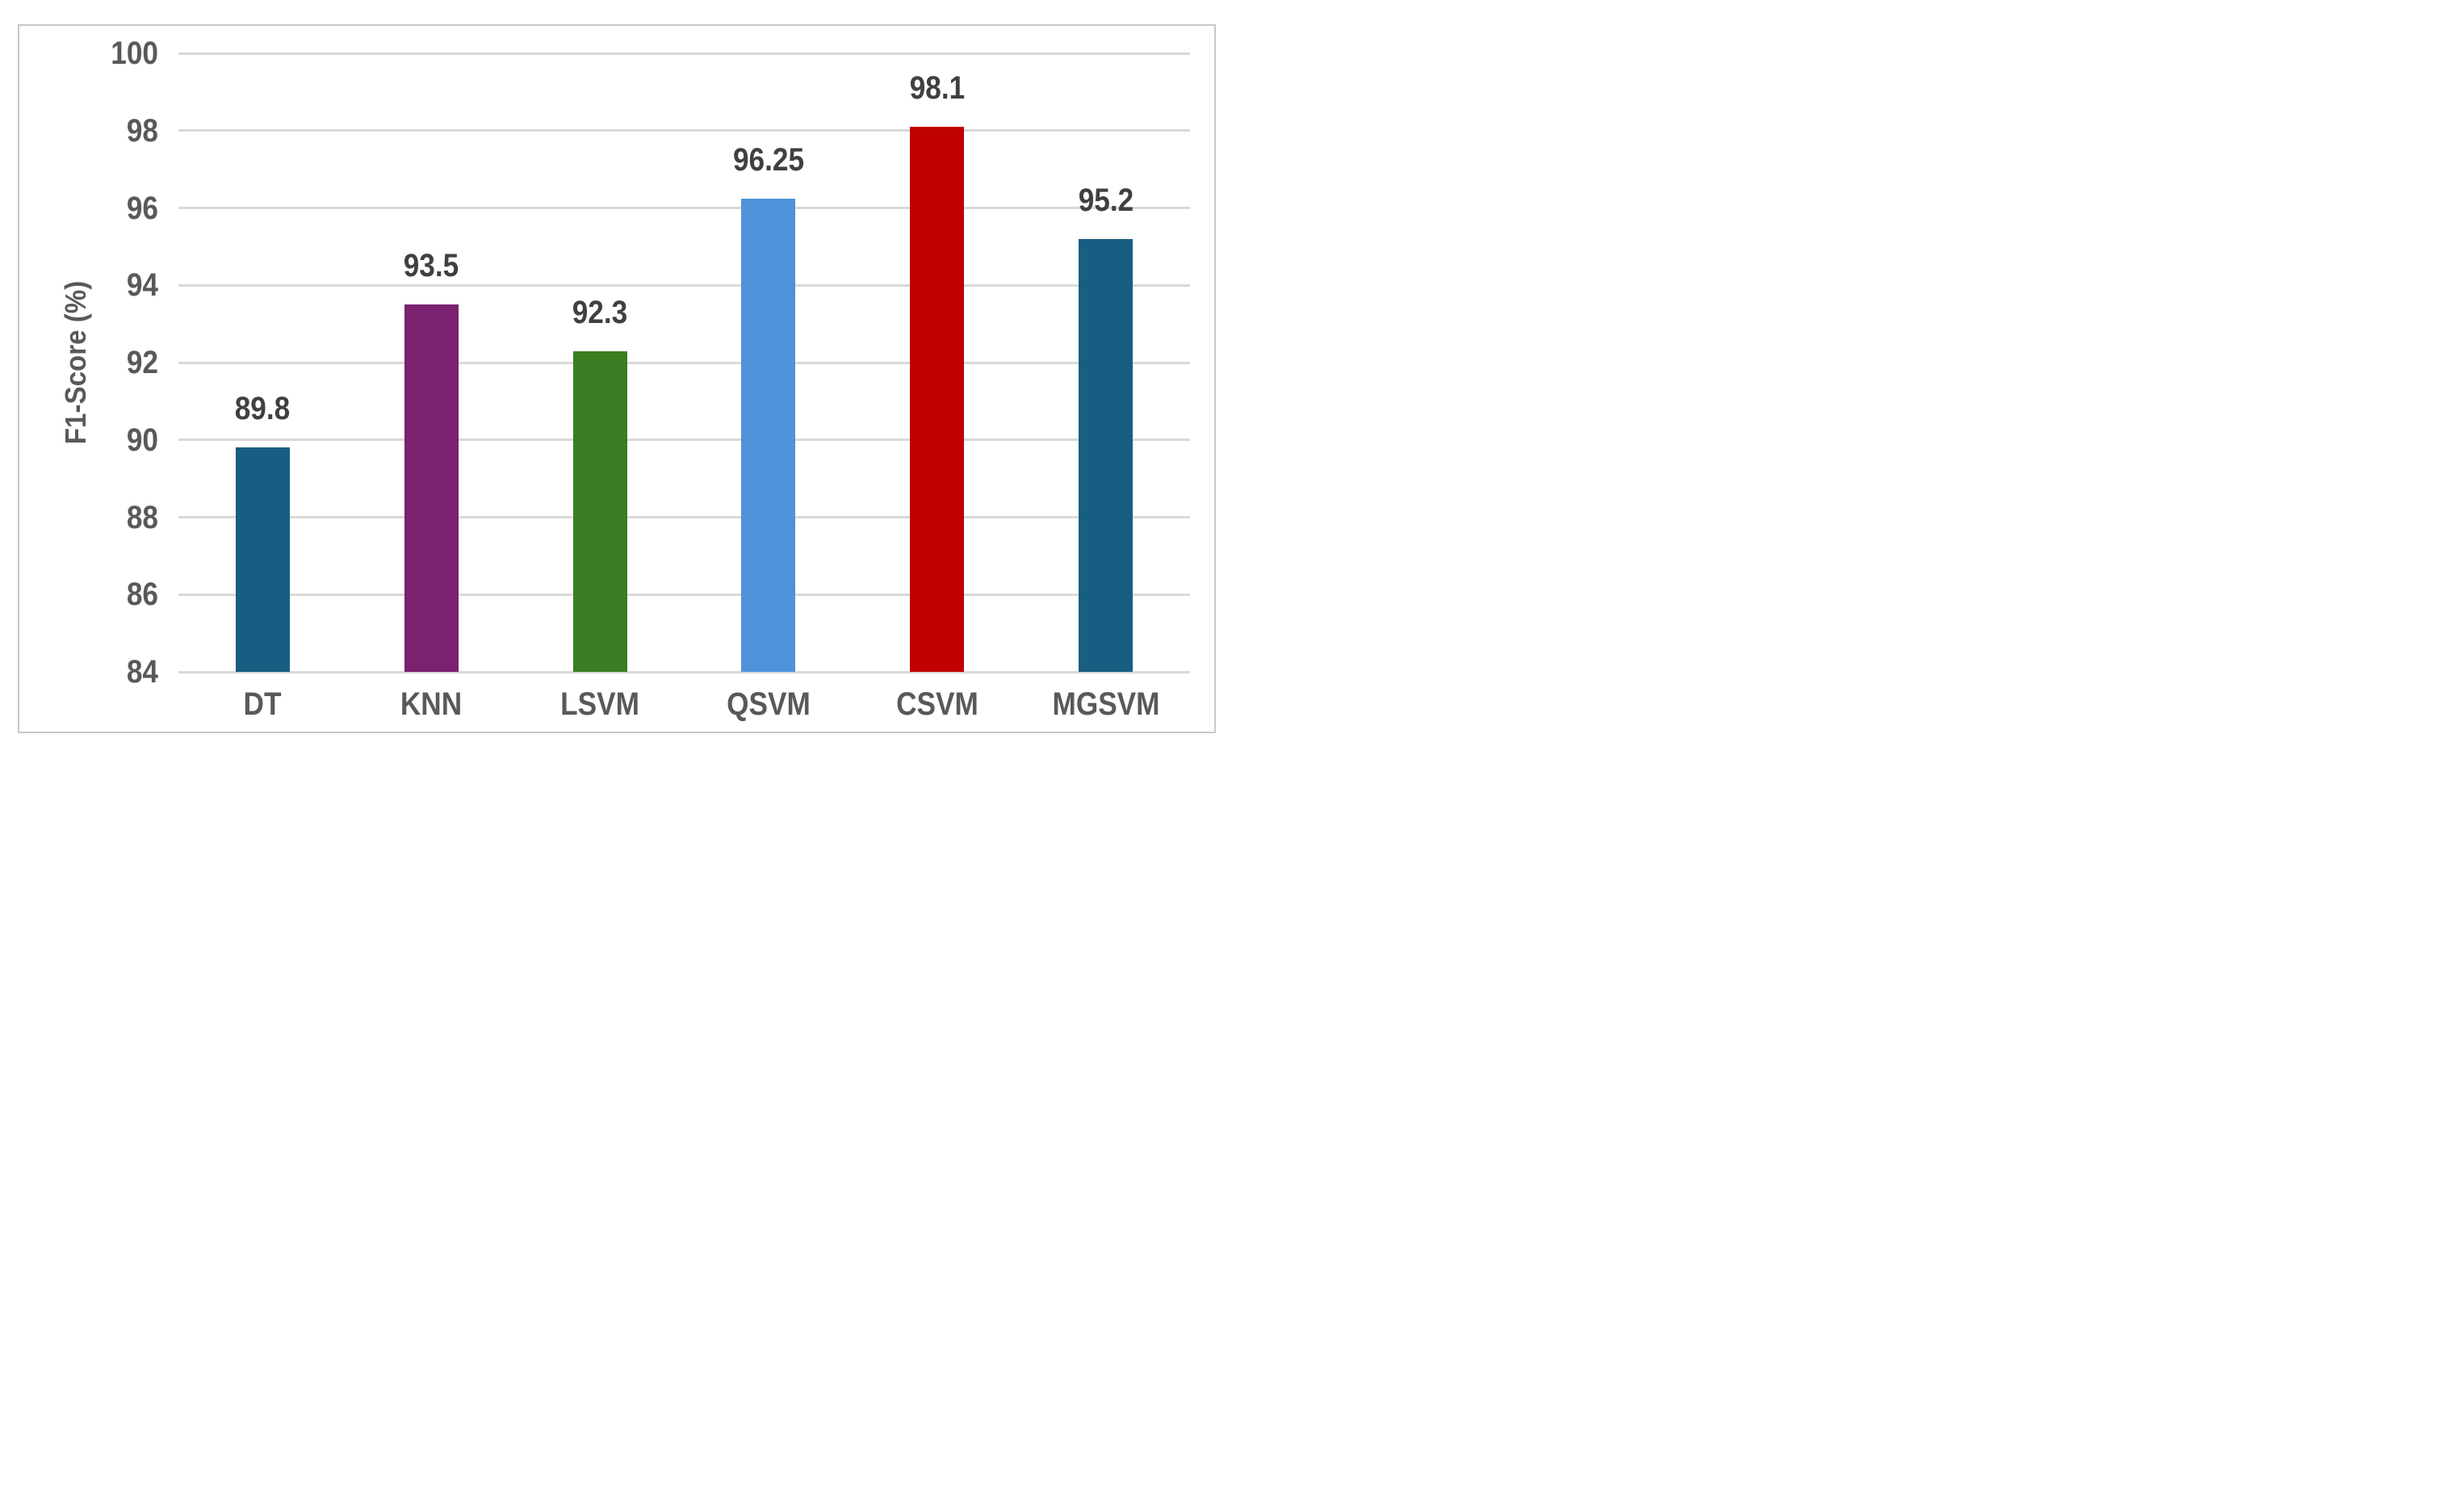 The image size is (2464, 1498). What do you see at coordinates (262, 704) in the screenshot?
I see `x-tick-label: DT` at bounding box center [262, 704].